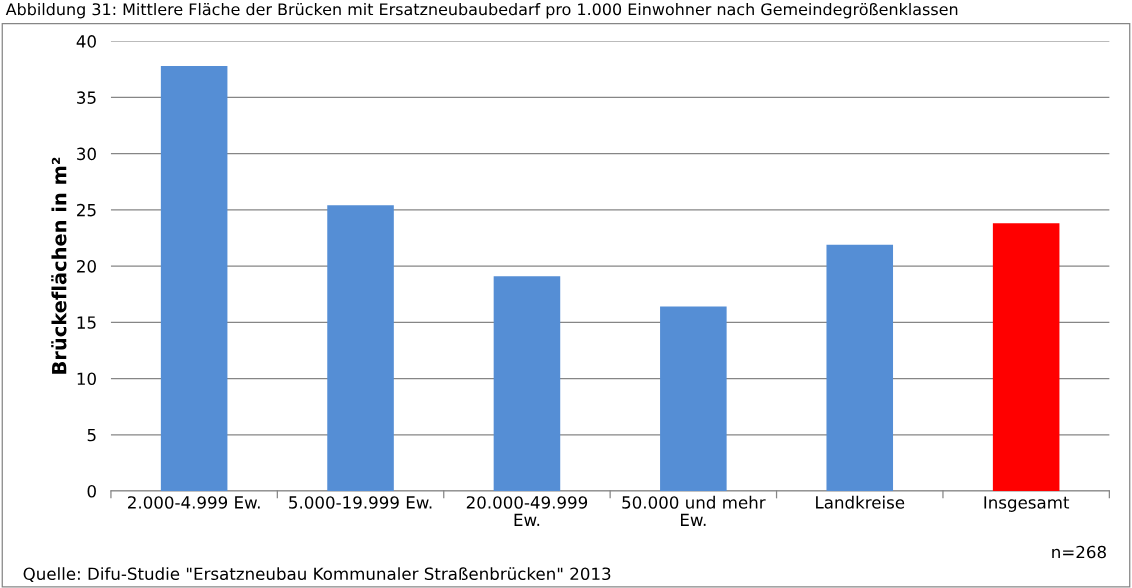 The image size is (1132, 588). I want to click on source-note: Quelle: Difu-Studie "Ersatzneubau Kommunaler Straßenbrücken" 2013, so click(317, 574).